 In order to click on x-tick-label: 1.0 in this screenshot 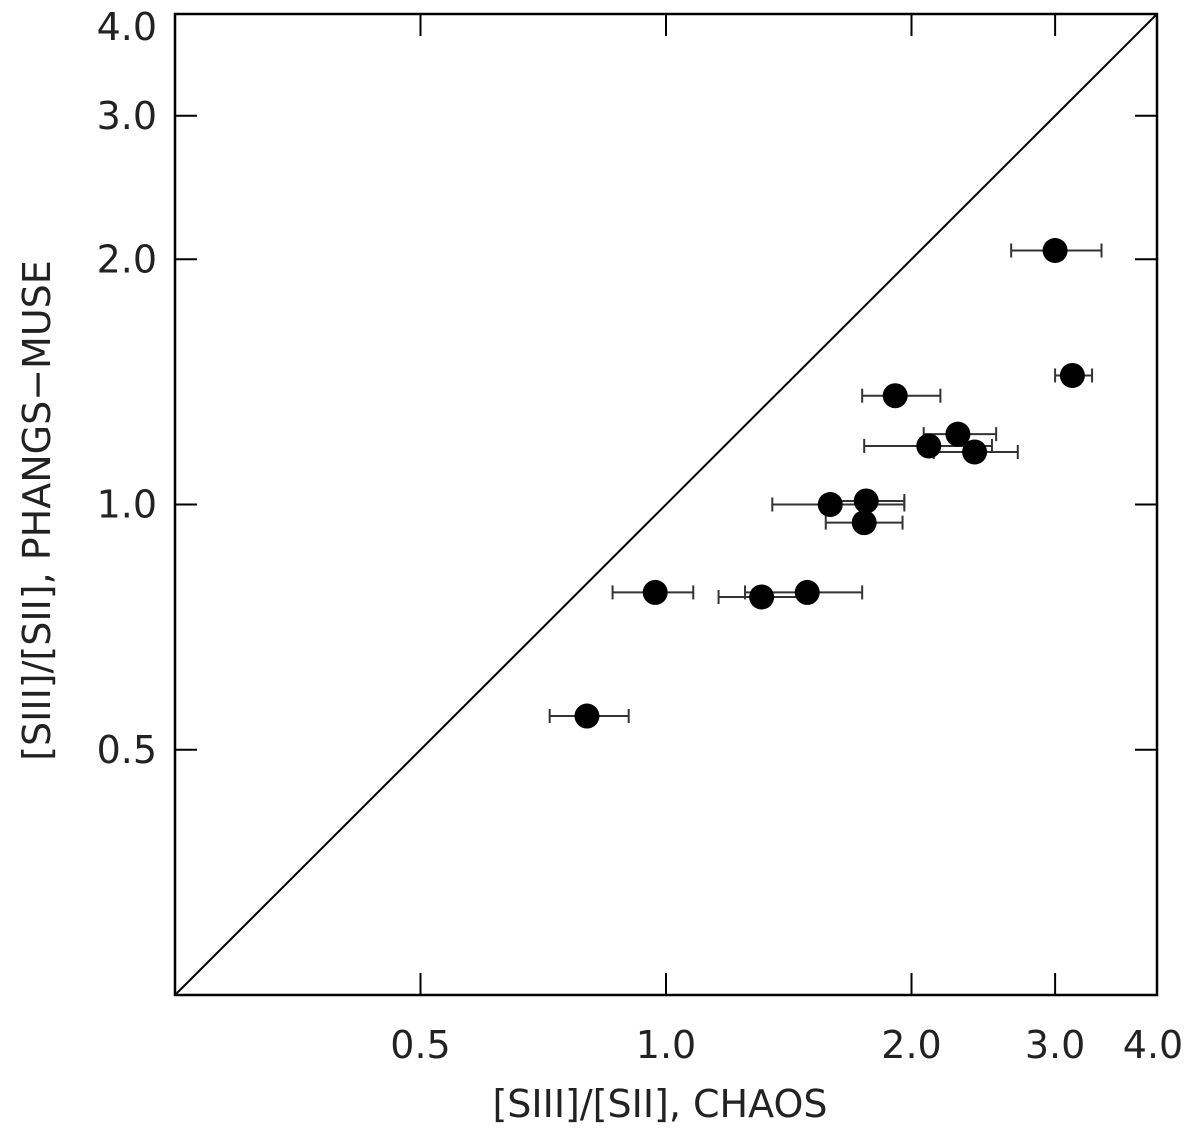, I will do `click(666, 1045)`.